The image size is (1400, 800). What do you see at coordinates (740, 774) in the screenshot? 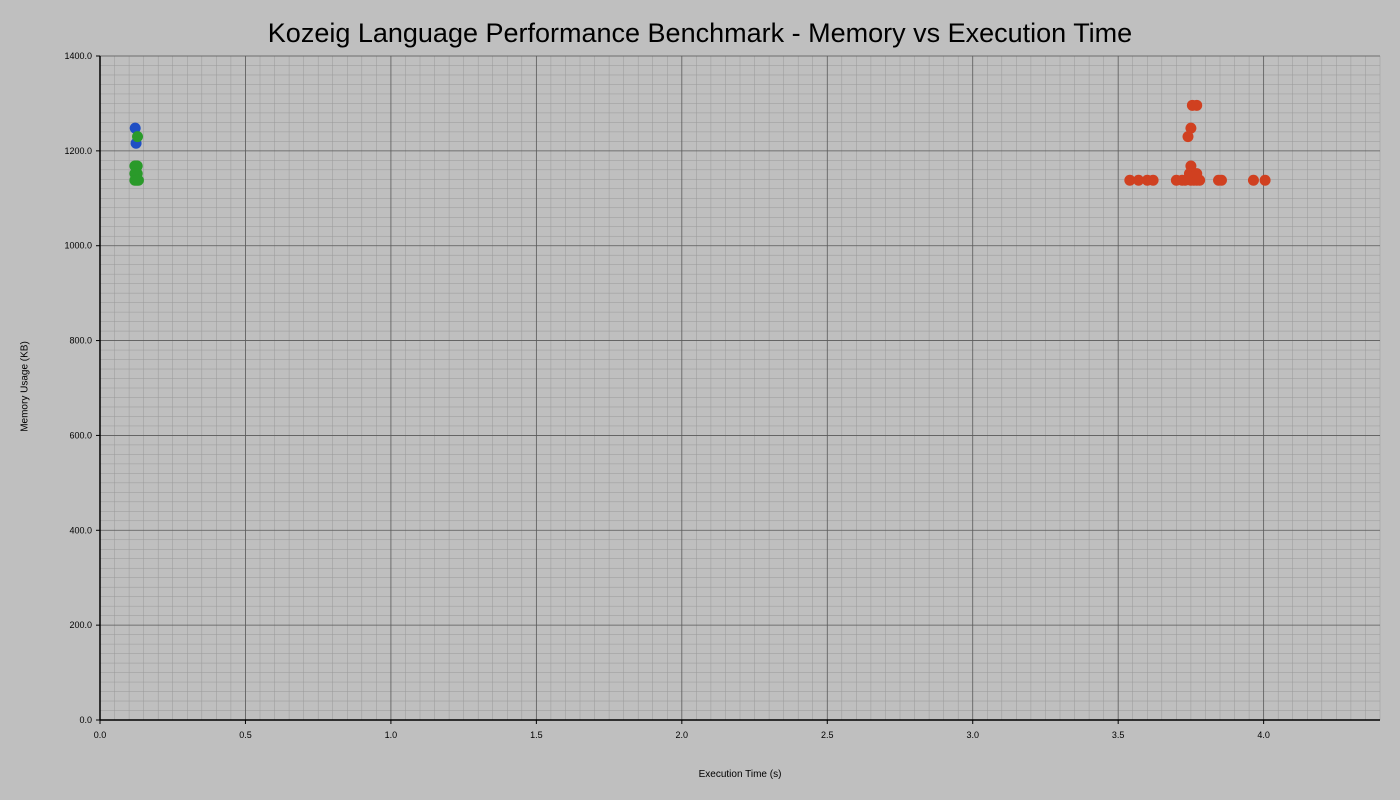
I see `x-axis-label: Execution Time (s)` at bounding box center [740, 774].